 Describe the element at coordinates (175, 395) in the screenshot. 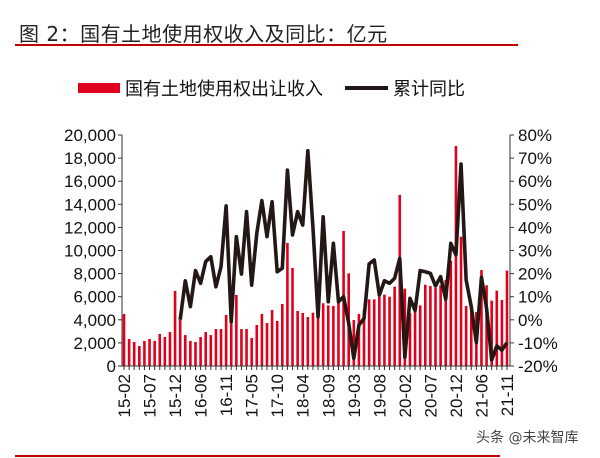

I see `x-tick-label: 15-12` at that location.